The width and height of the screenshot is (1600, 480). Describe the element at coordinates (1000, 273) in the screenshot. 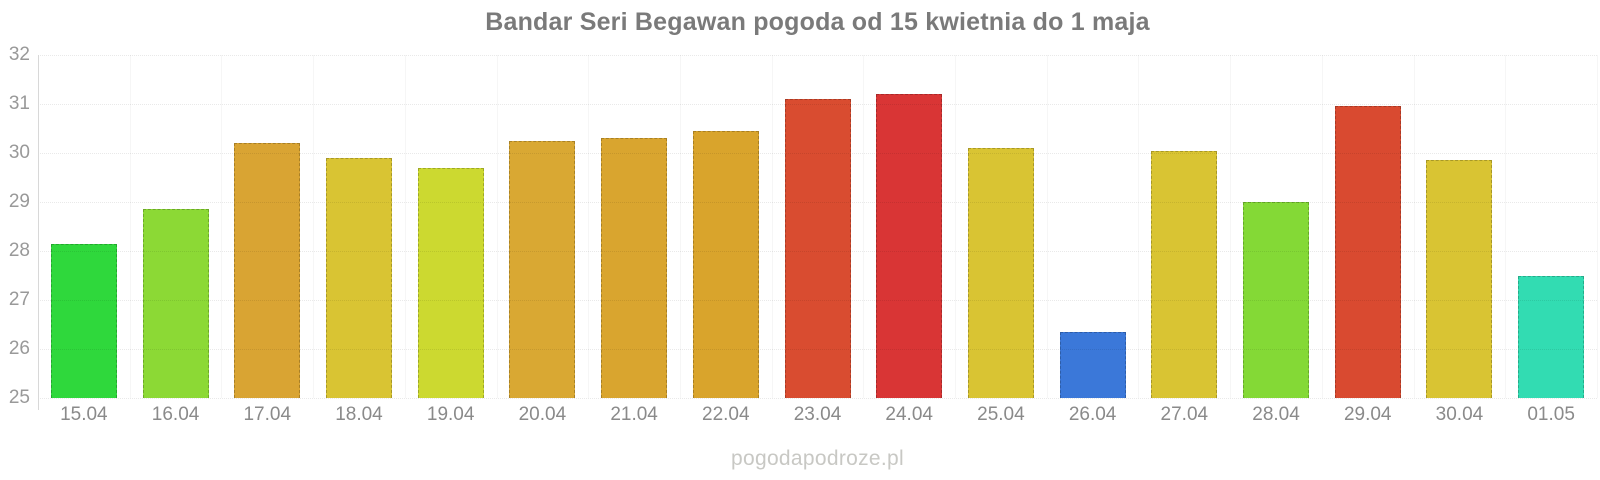

I see `bar-25.04` at that location.